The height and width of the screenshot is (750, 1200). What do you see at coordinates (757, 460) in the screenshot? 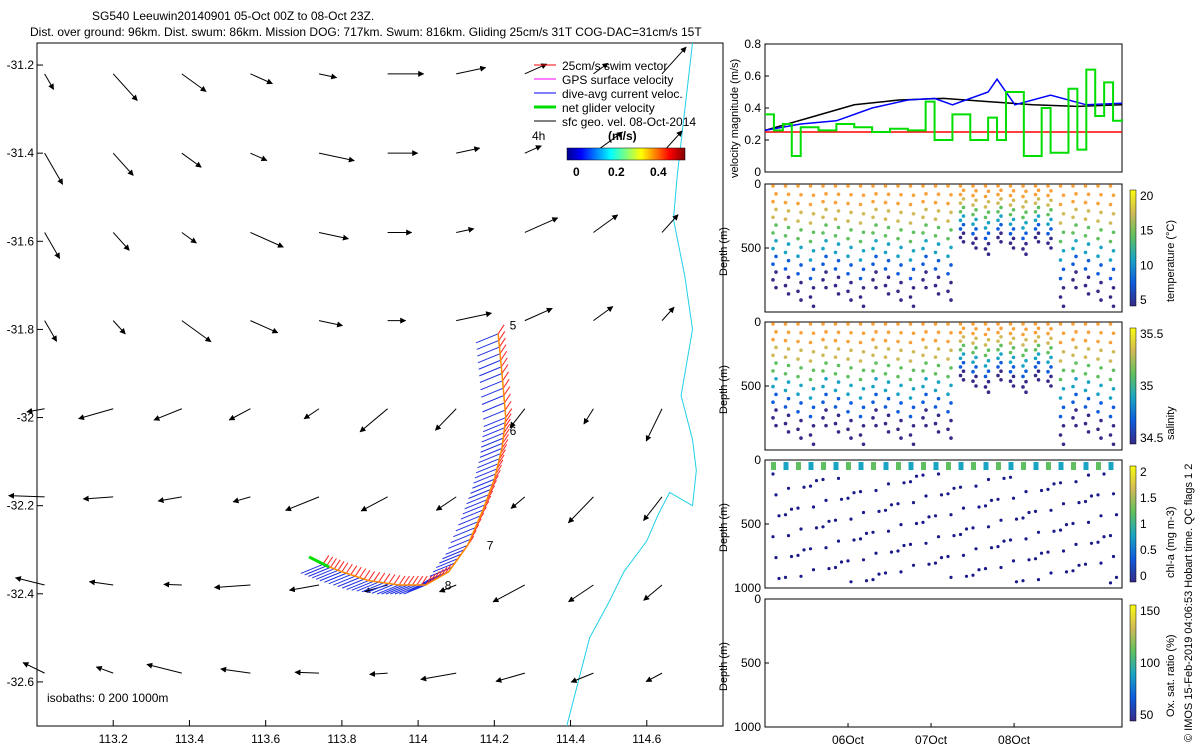
I see `section-ytick-label: 0` at bounding box center [757, 460].